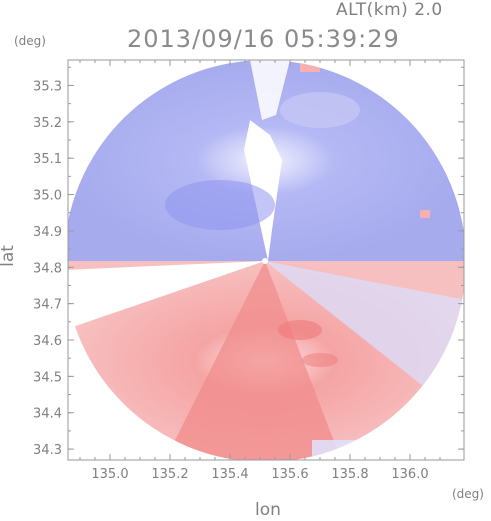  I want to click on plot-timestamp-title: 2013/09/16 05:39:29, so click(263, 39).